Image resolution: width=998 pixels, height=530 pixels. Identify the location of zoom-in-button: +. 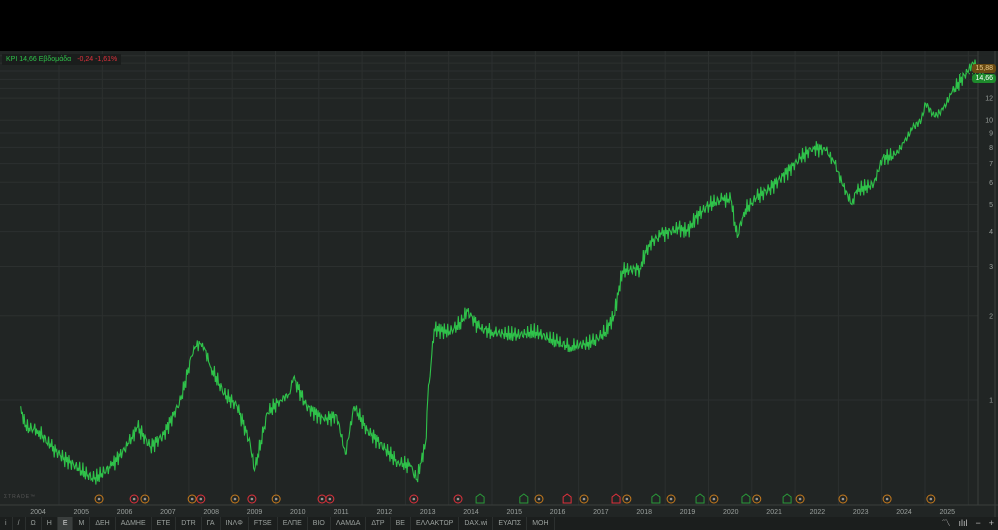
(991, 523).